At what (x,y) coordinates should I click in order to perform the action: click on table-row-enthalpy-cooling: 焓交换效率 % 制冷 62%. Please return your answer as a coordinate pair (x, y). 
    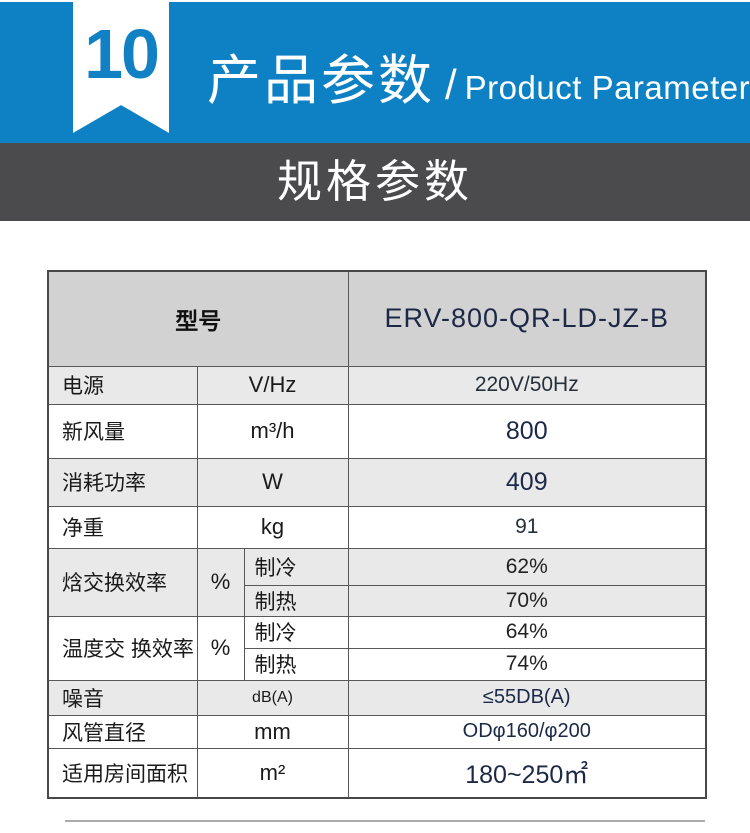
    Looking at the image, I should click on (377, 582).